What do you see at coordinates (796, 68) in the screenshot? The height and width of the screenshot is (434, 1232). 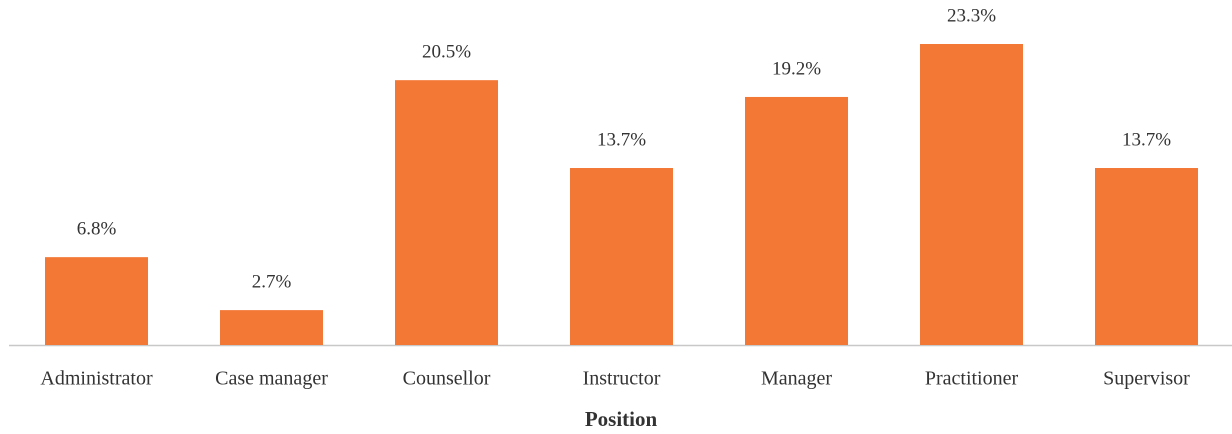 I see `data-label: 19.2%` at bounding box center [796, 68].